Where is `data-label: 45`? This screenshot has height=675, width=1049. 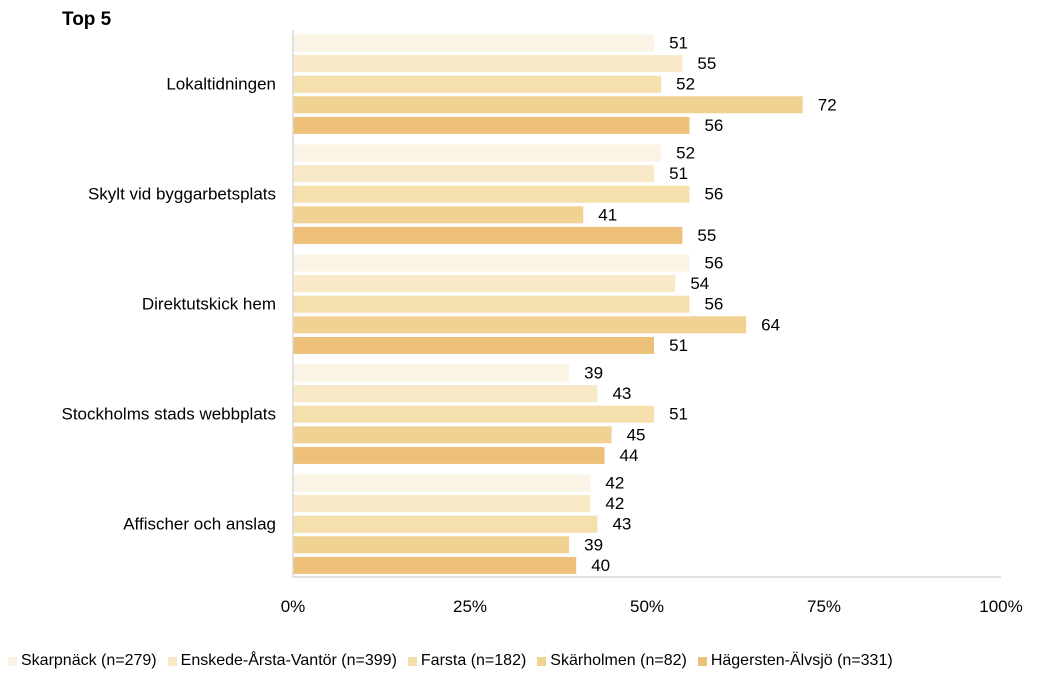 data-label: 45 is located at coordinates (636, 434).